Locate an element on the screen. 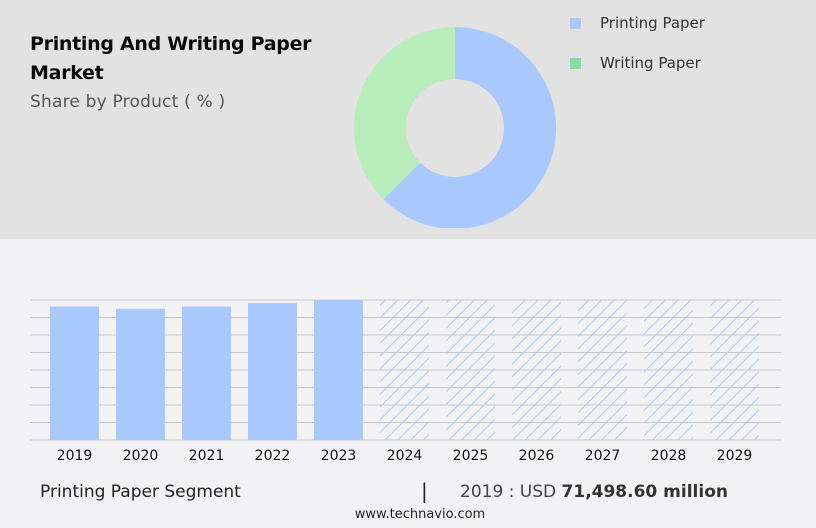 The image size is (816, 528). chart-title: Printing And Writing Paper Market is located at coordinates (171, 58).